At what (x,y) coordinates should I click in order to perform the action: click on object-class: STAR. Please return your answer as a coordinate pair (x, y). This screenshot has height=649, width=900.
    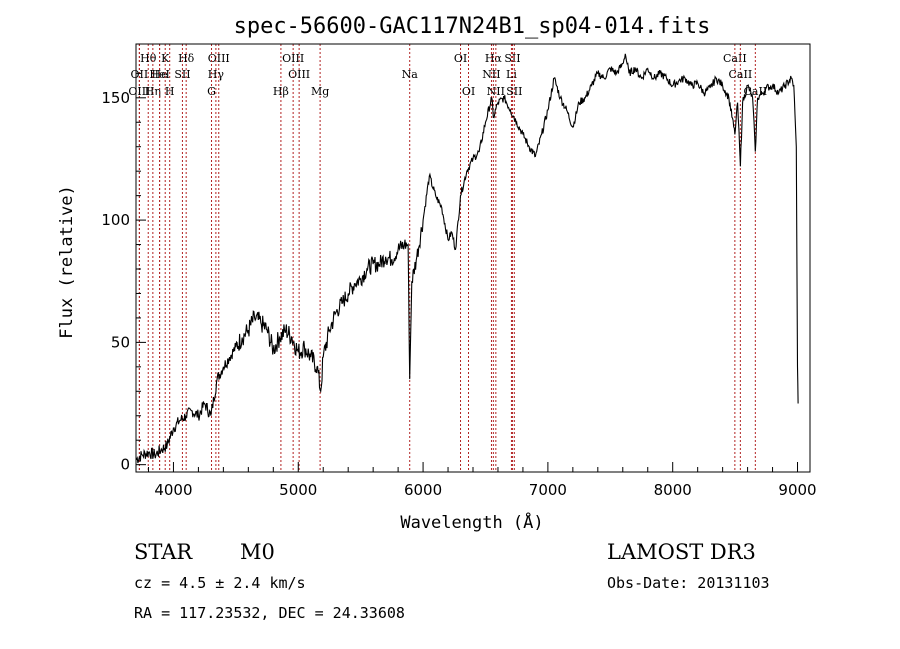
    Looking at the image, I should click on (163, 552).